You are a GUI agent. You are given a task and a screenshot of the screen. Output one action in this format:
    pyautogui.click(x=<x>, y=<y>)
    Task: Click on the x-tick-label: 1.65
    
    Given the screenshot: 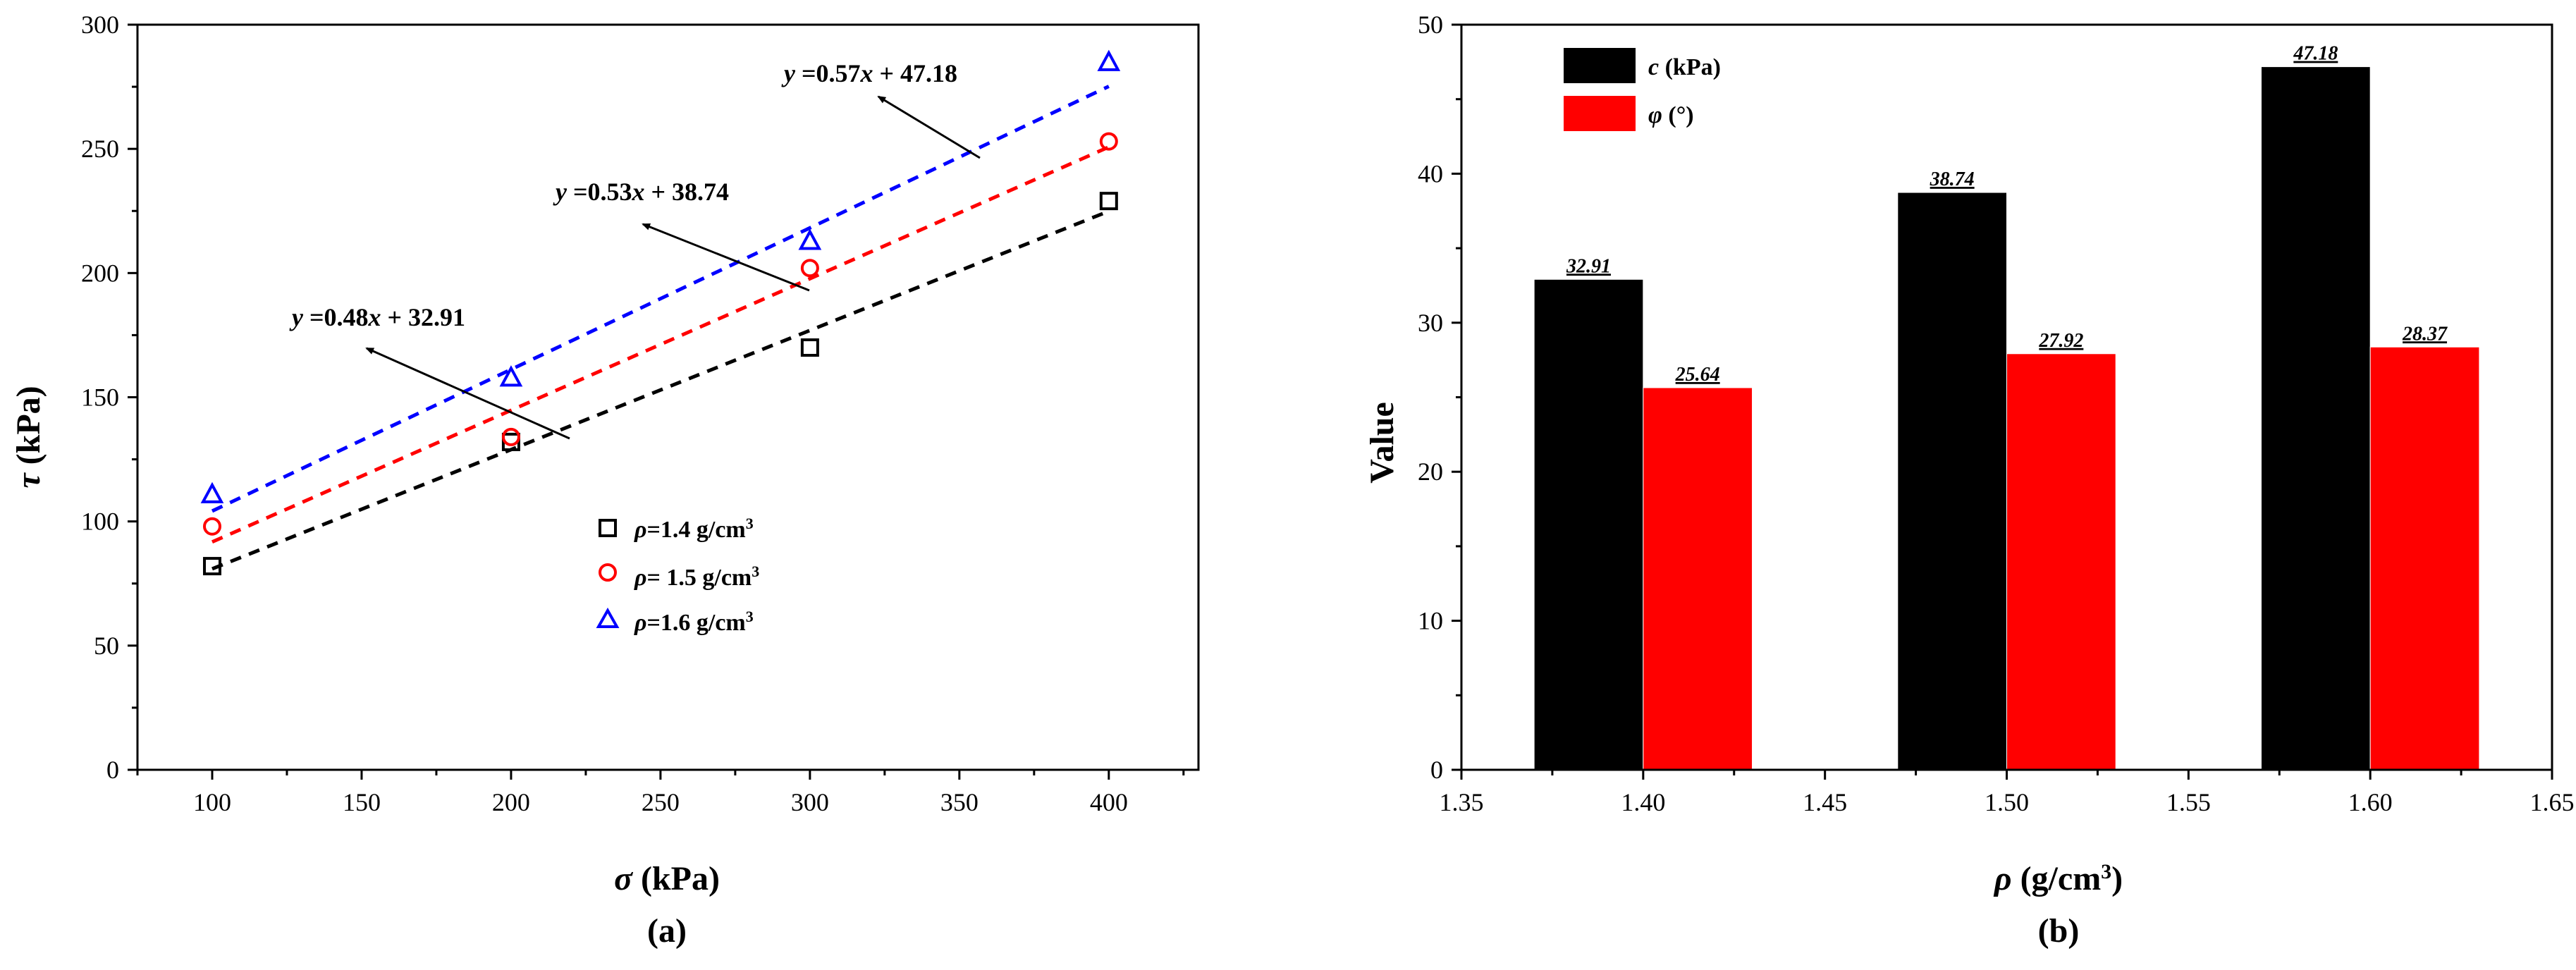 What is the action you would take?
    pyautogui.click(x=2552, y=802)
    